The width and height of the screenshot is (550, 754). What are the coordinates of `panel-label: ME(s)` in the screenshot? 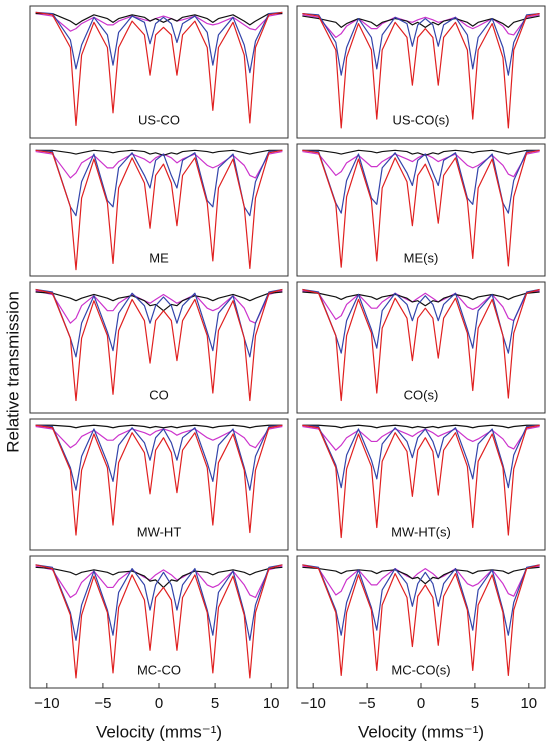 It's located at (421, 257).